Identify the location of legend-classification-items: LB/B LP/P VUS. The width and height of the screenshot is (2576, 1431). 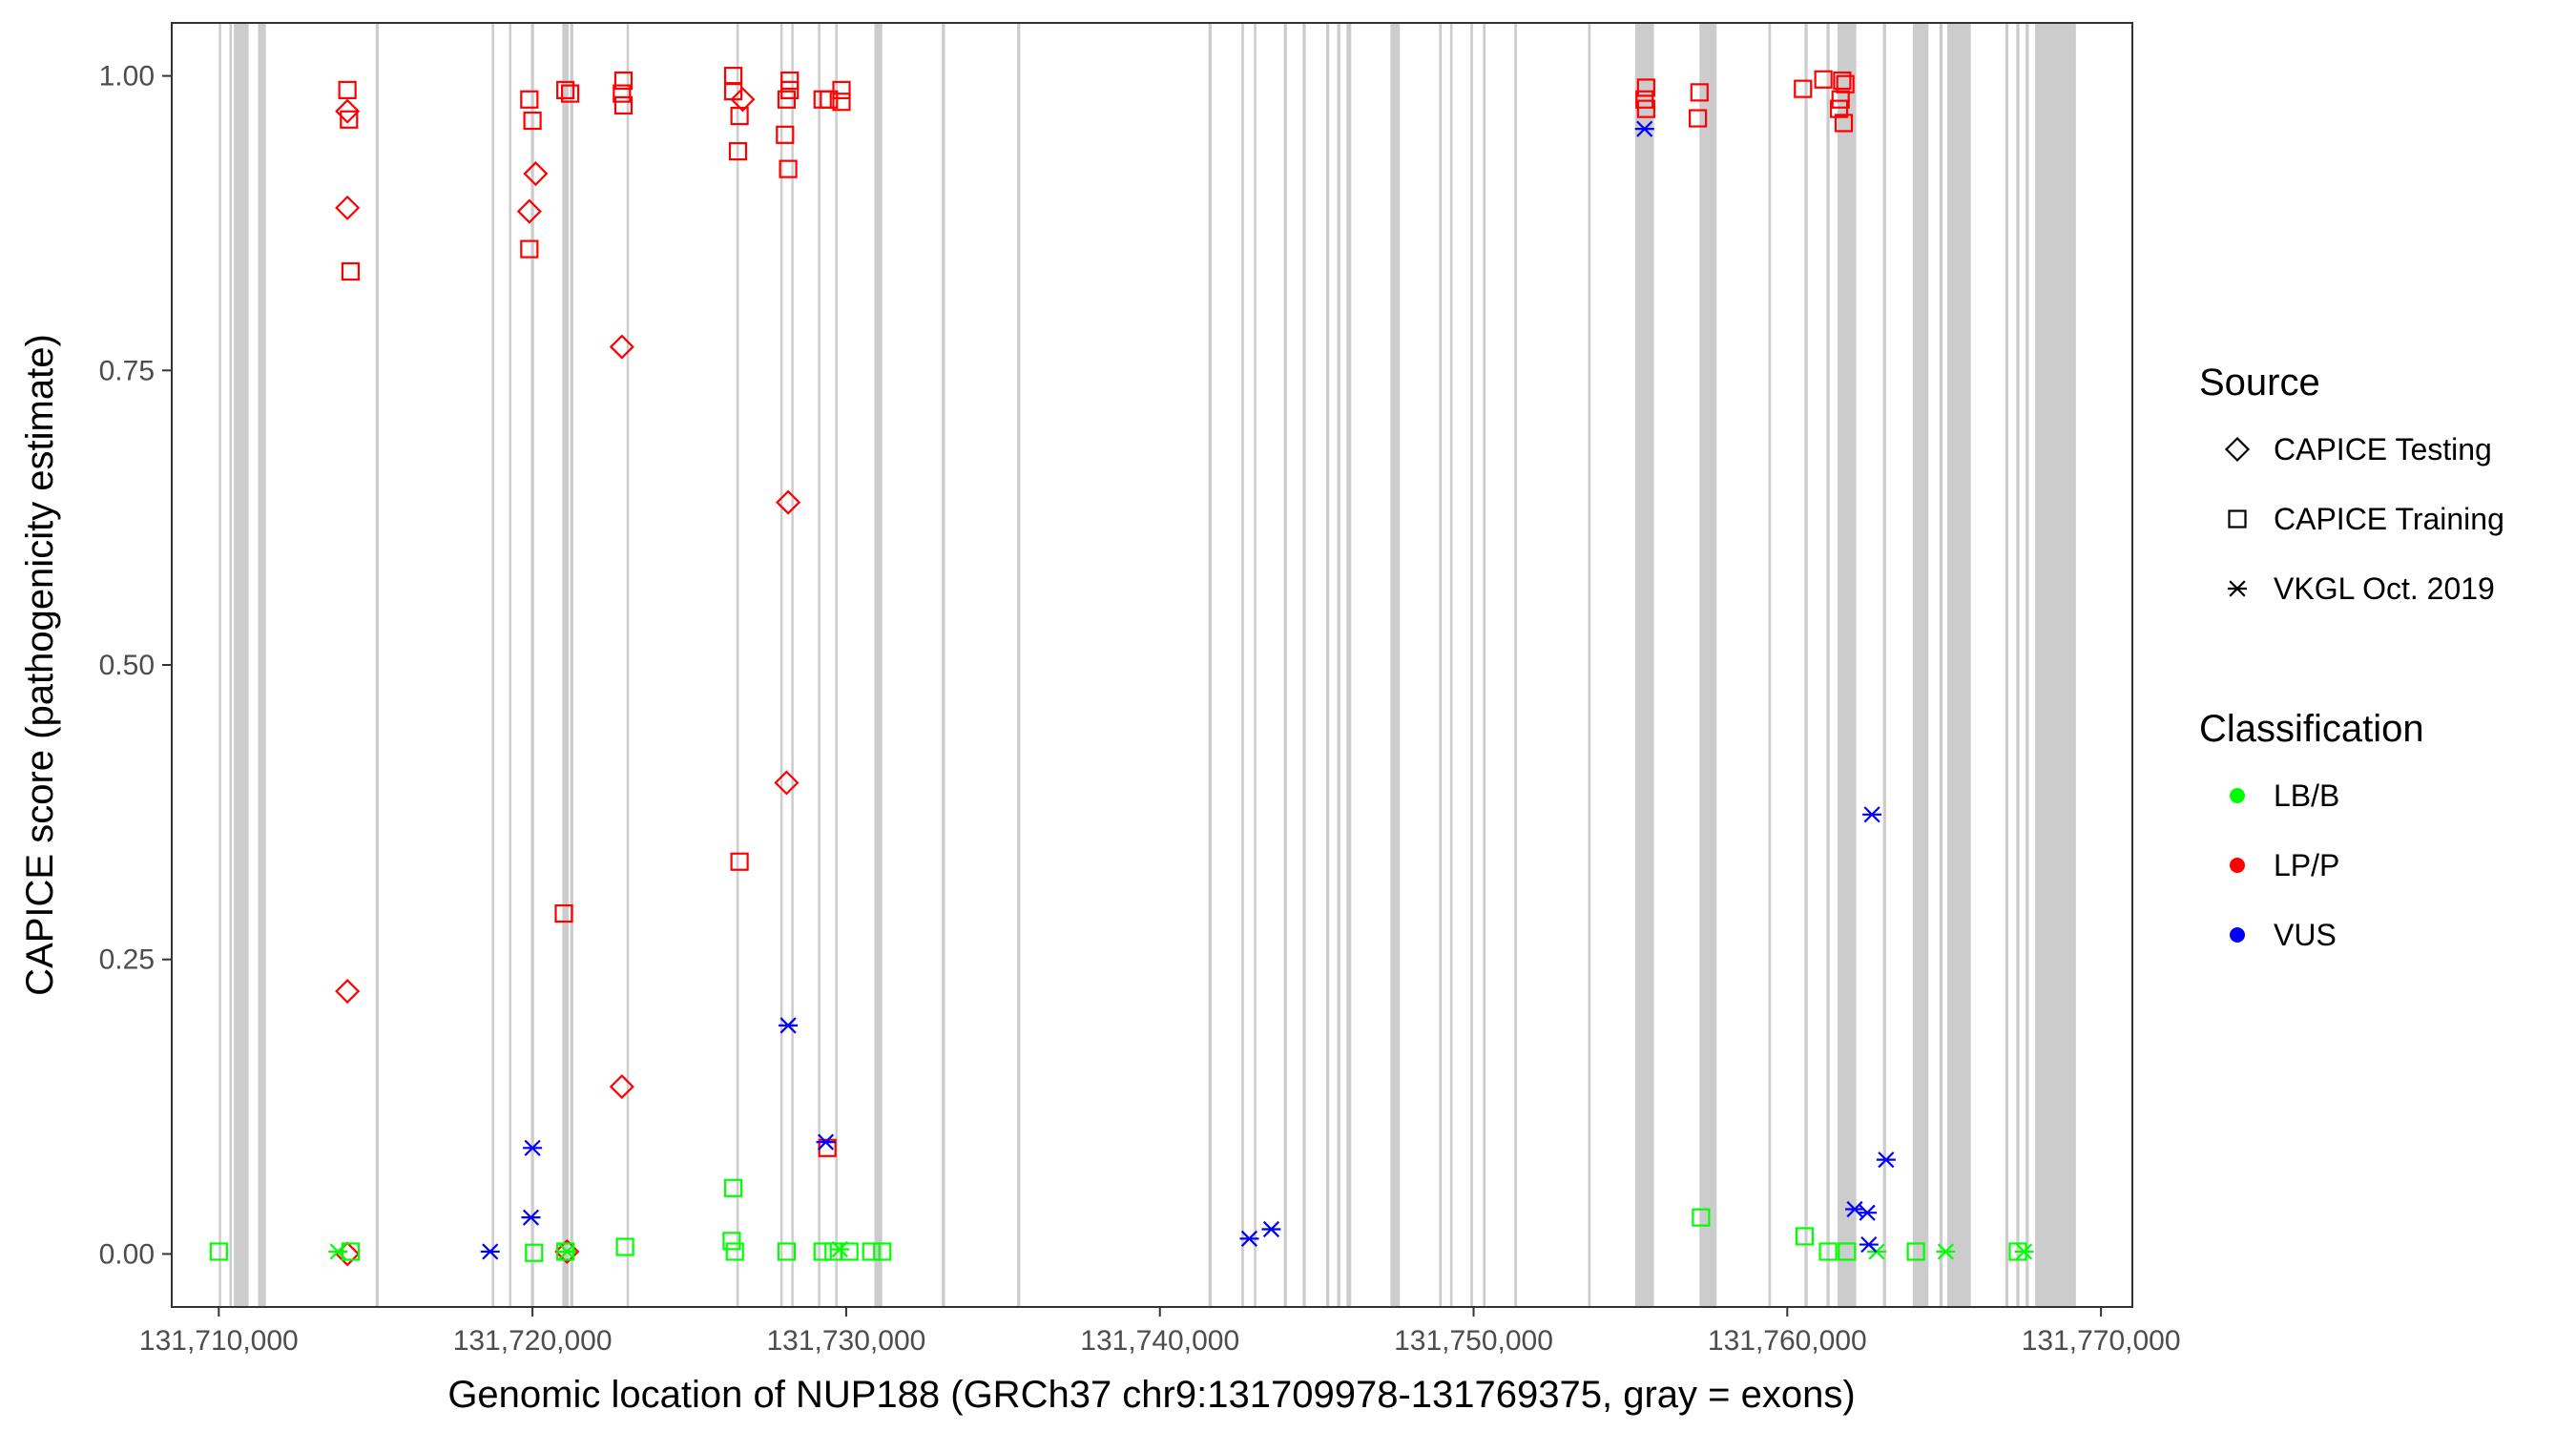
(2284, 865).